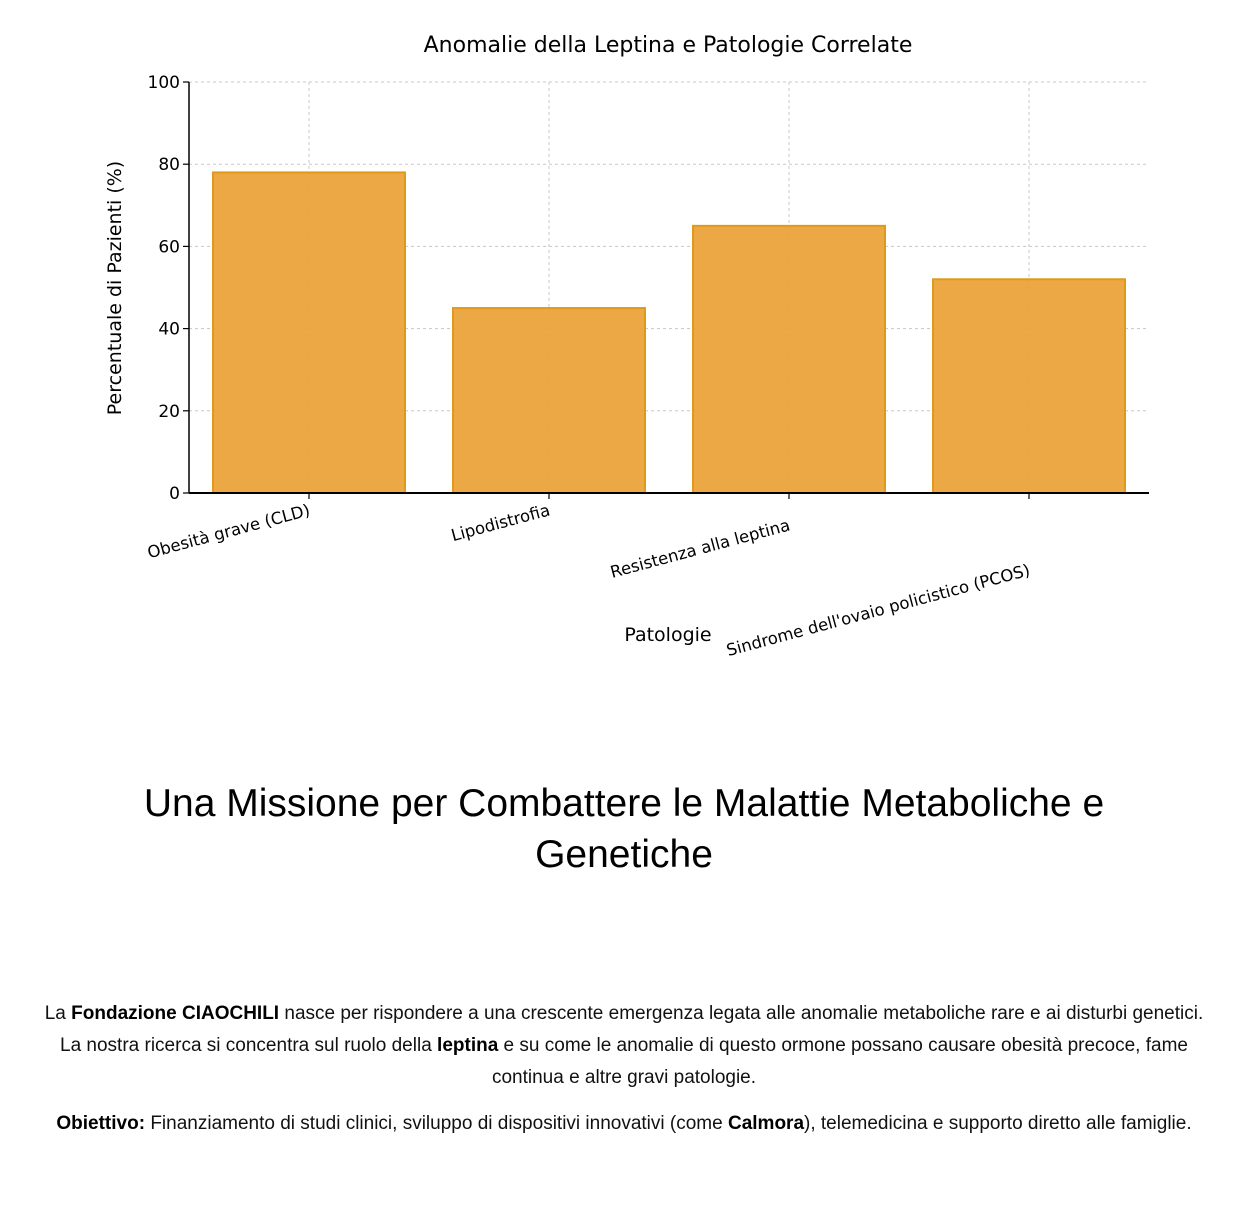 Image resolution: width=1248 pixels, height=1206 pixels. What do you see at coordinates (468, 1045) in the screenshot?
I see `bold-text: leptina` at bounding box center [468, 1045].